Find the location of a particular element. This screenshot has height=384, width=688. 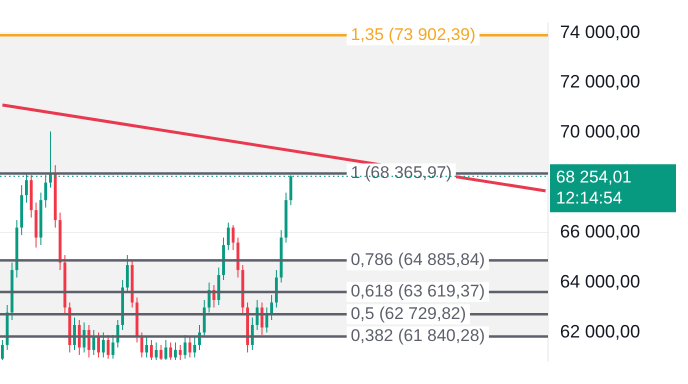

y-tick-label: 66 000,00 is located at coordinates (600, 232).